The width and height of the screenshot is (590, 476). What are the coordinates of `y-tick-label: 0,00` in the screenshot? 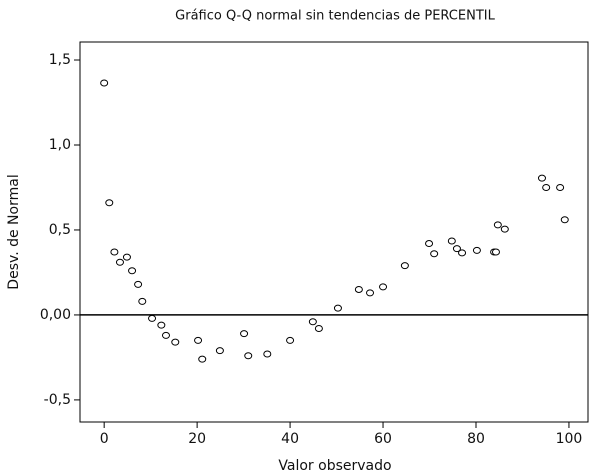 It's located at (55, 315).